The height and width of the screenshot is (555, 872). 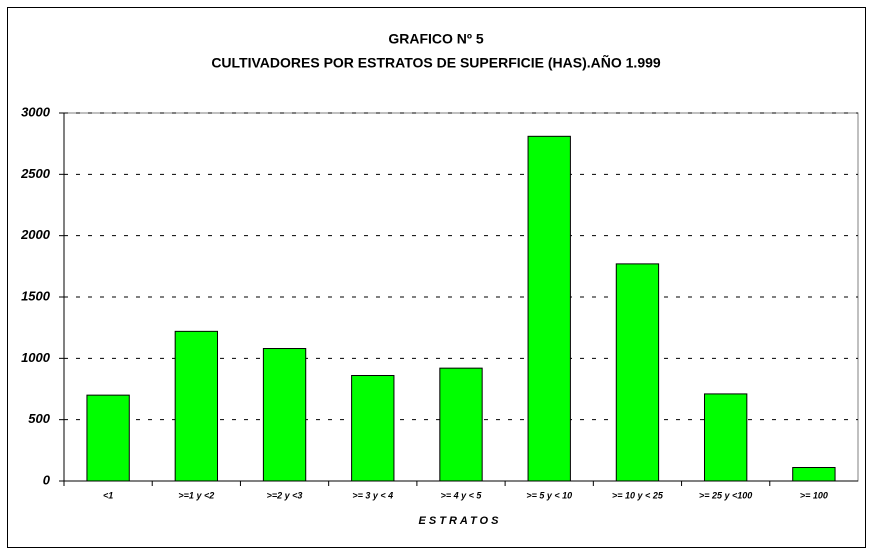 What do you see at coordinates (108, 495) in the screenshot?
I see `x-tick-label: <1` at bounding box center [108, 495].